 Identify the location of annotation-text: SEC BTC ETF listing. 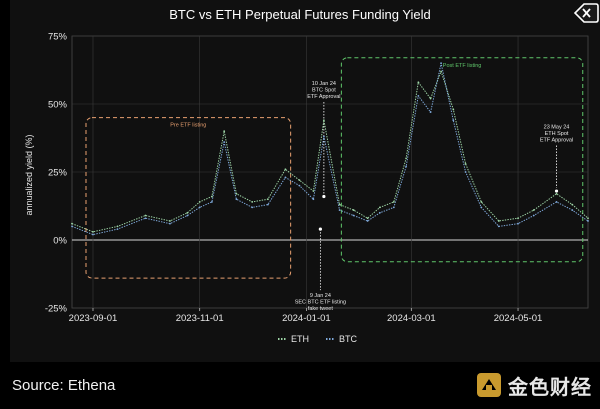
(320, 303).